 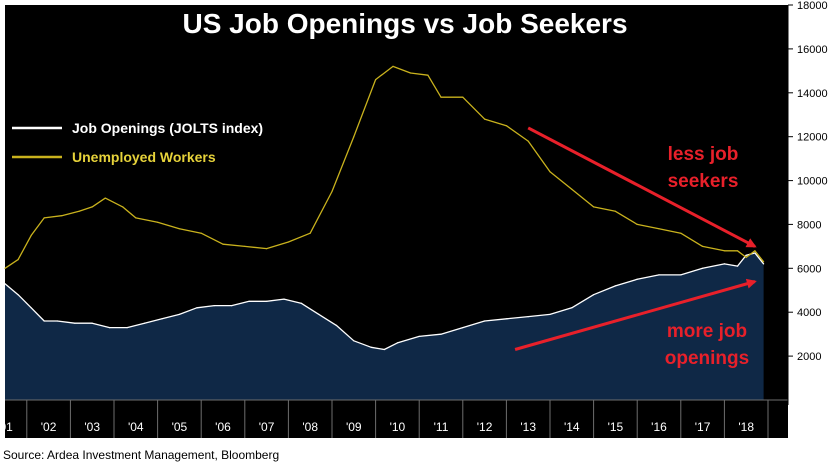 What do you see at coordinates (812, 94) in the screenshot?
I see `y-tick-label-6: 14000` at bounding box center [812, 94].